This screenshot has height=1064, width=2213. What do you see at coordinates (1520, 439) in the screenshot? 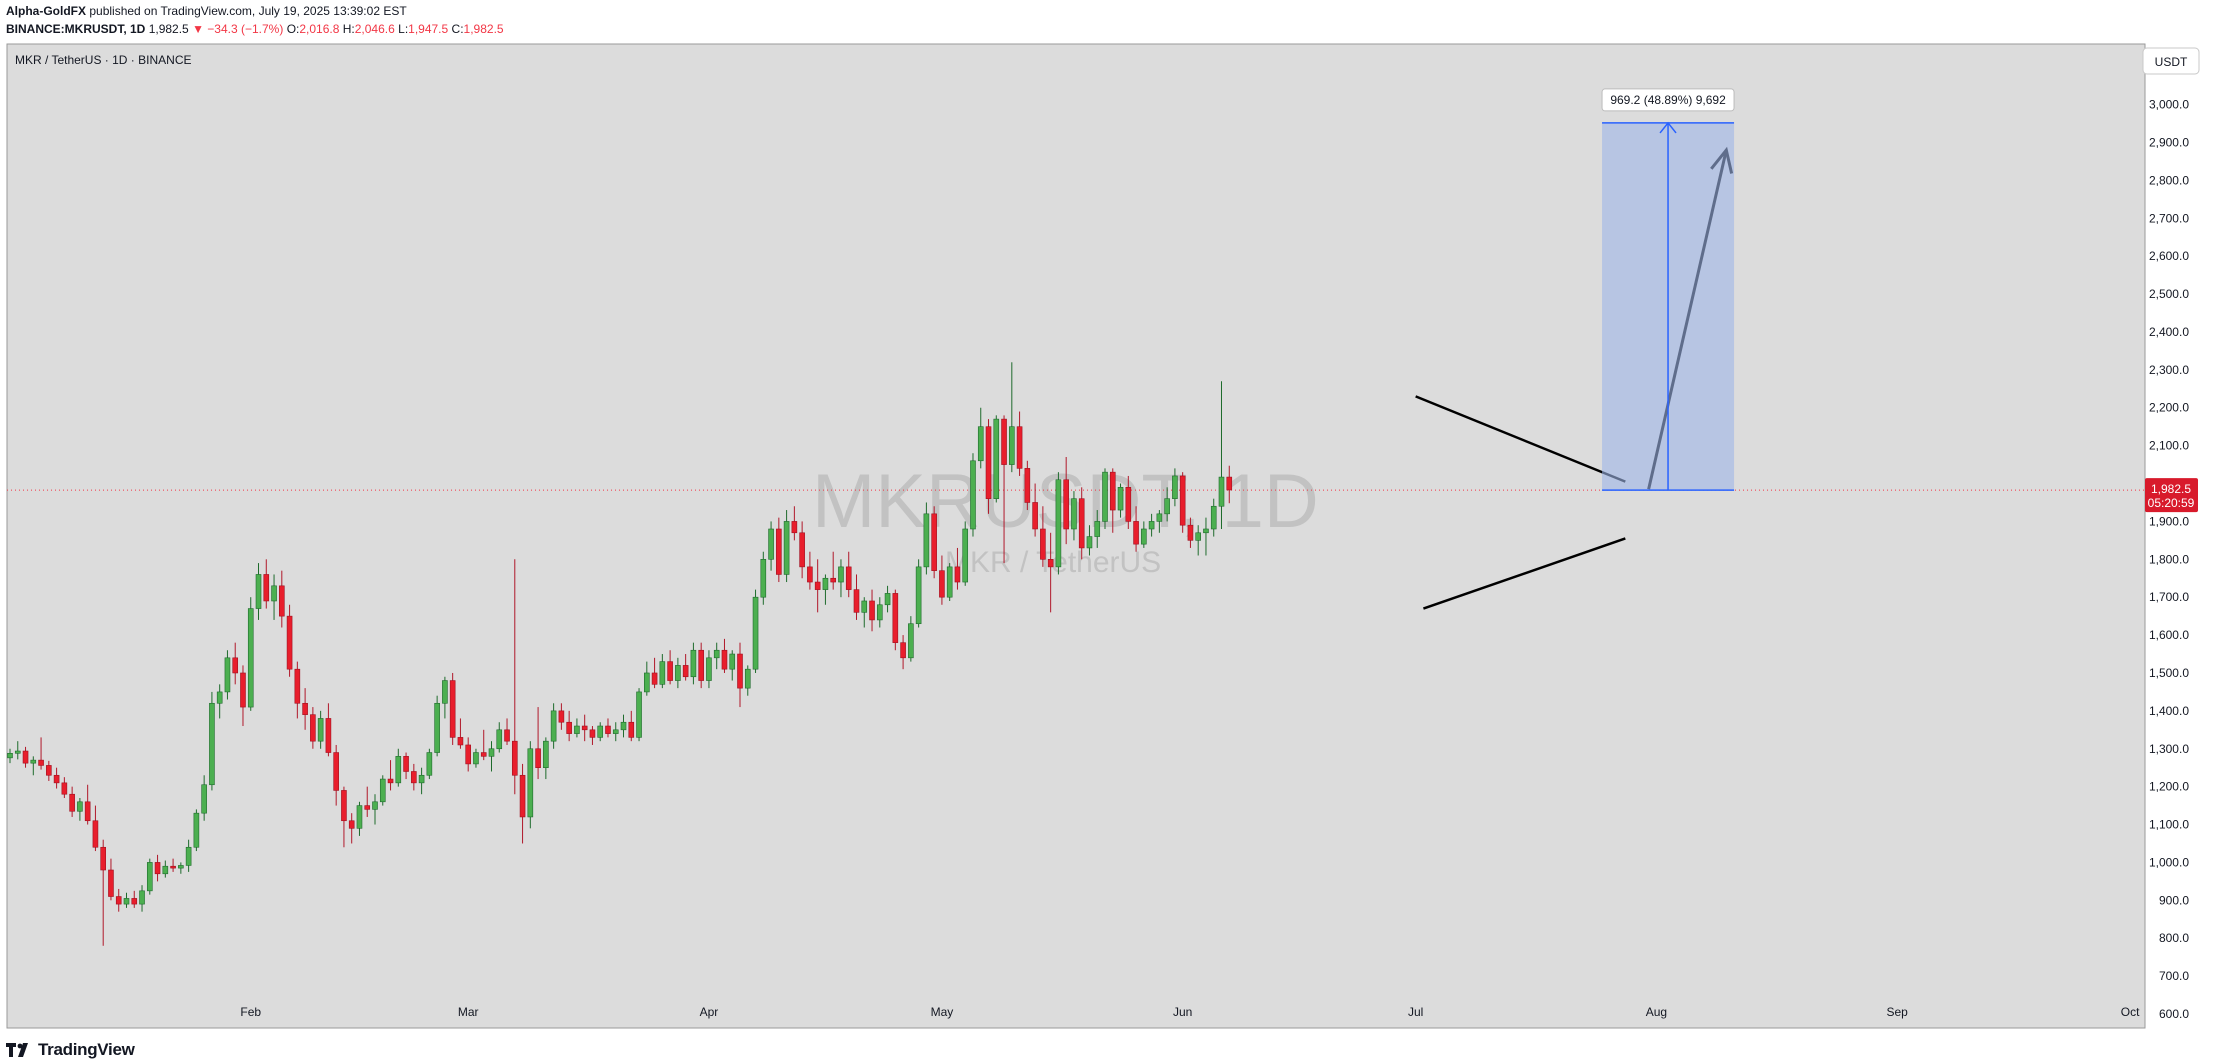
I see `triangle-upper-trendline` at bounding box center [1520, 439].